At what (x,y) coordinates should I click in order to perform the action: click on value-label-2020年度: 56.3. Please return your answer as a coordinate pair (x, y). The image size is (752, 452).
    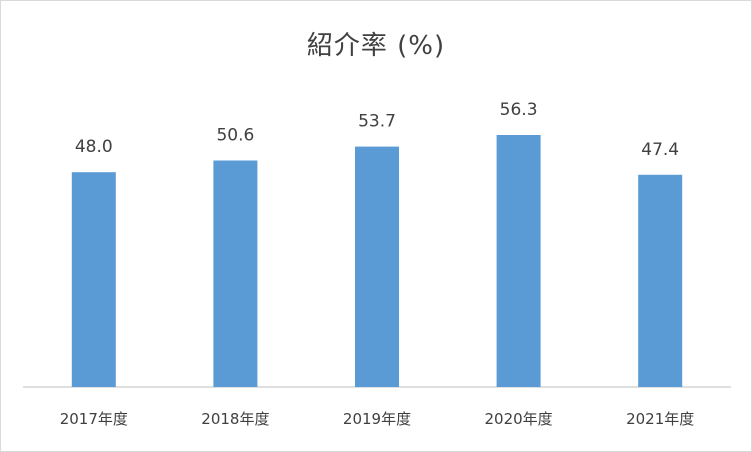
    Looking at the image, I should click on (519, 110).